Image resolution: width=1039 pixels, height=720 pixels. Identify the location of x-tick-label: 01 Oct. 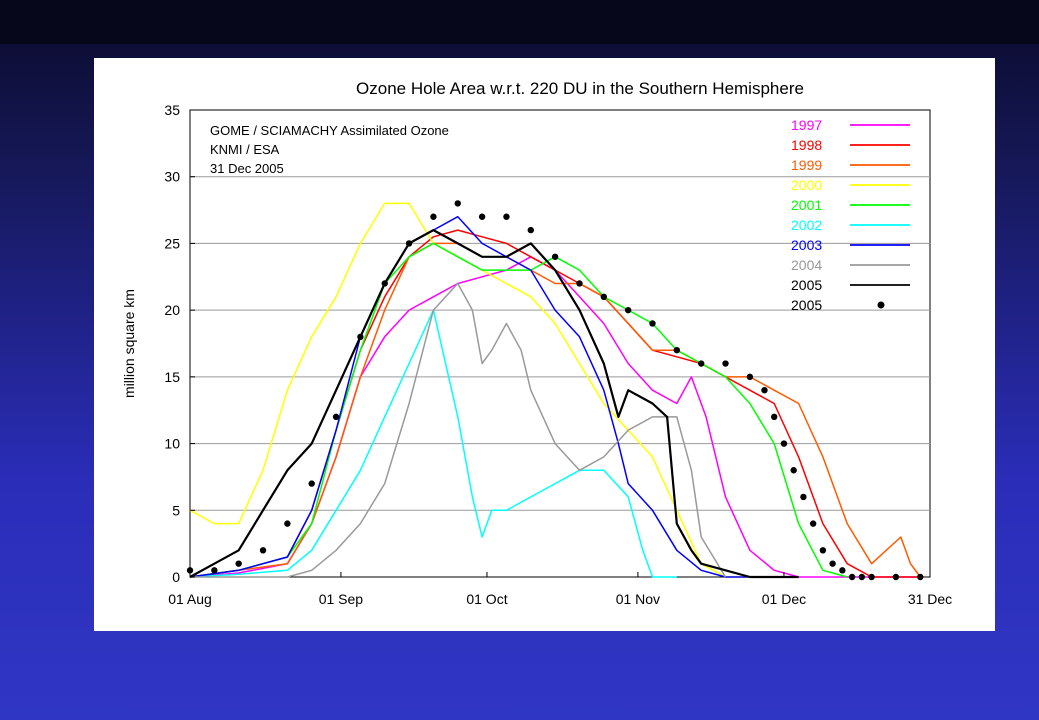
(486, 599).